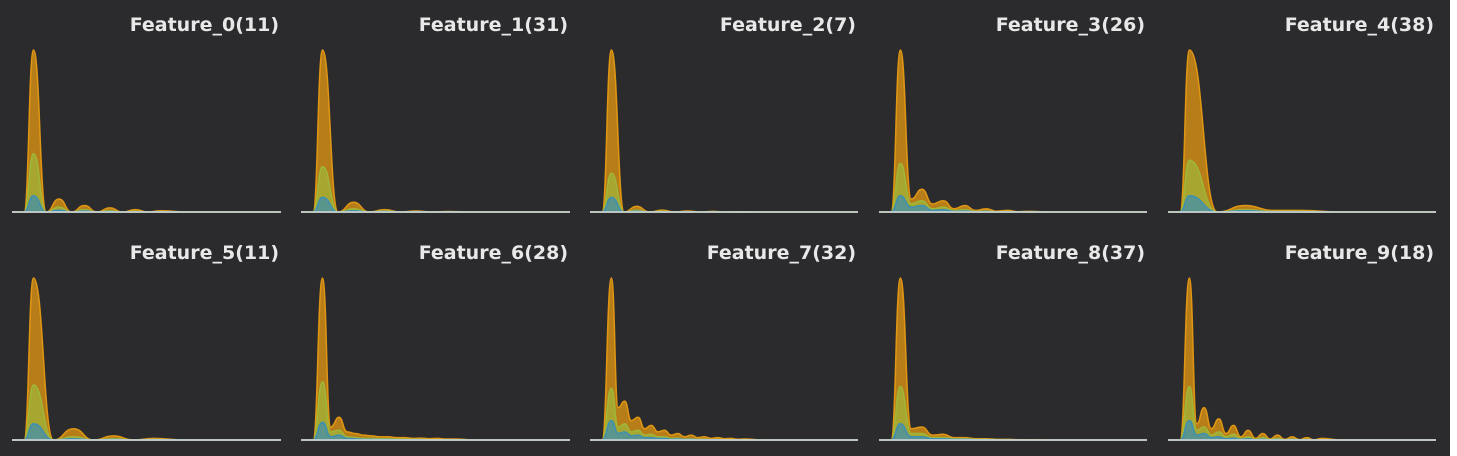 Image resolution: width=1457 pixels, height=456 pixels. I want to click on panel-6: Feature_6(28), so click(435, 341).